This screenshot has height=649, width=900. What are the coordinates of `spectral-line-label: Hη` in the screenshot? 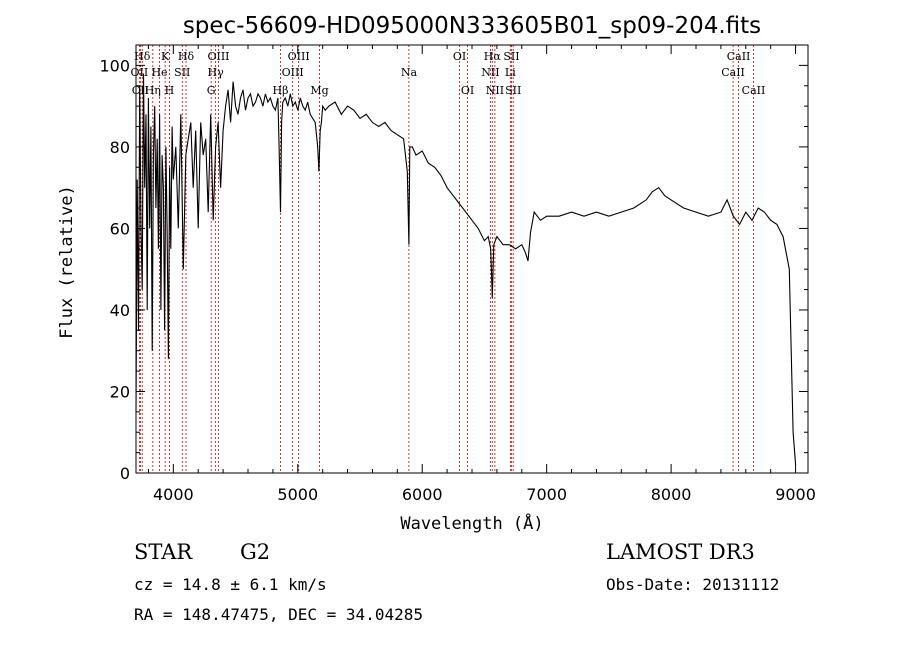 It's located at (153, 90).